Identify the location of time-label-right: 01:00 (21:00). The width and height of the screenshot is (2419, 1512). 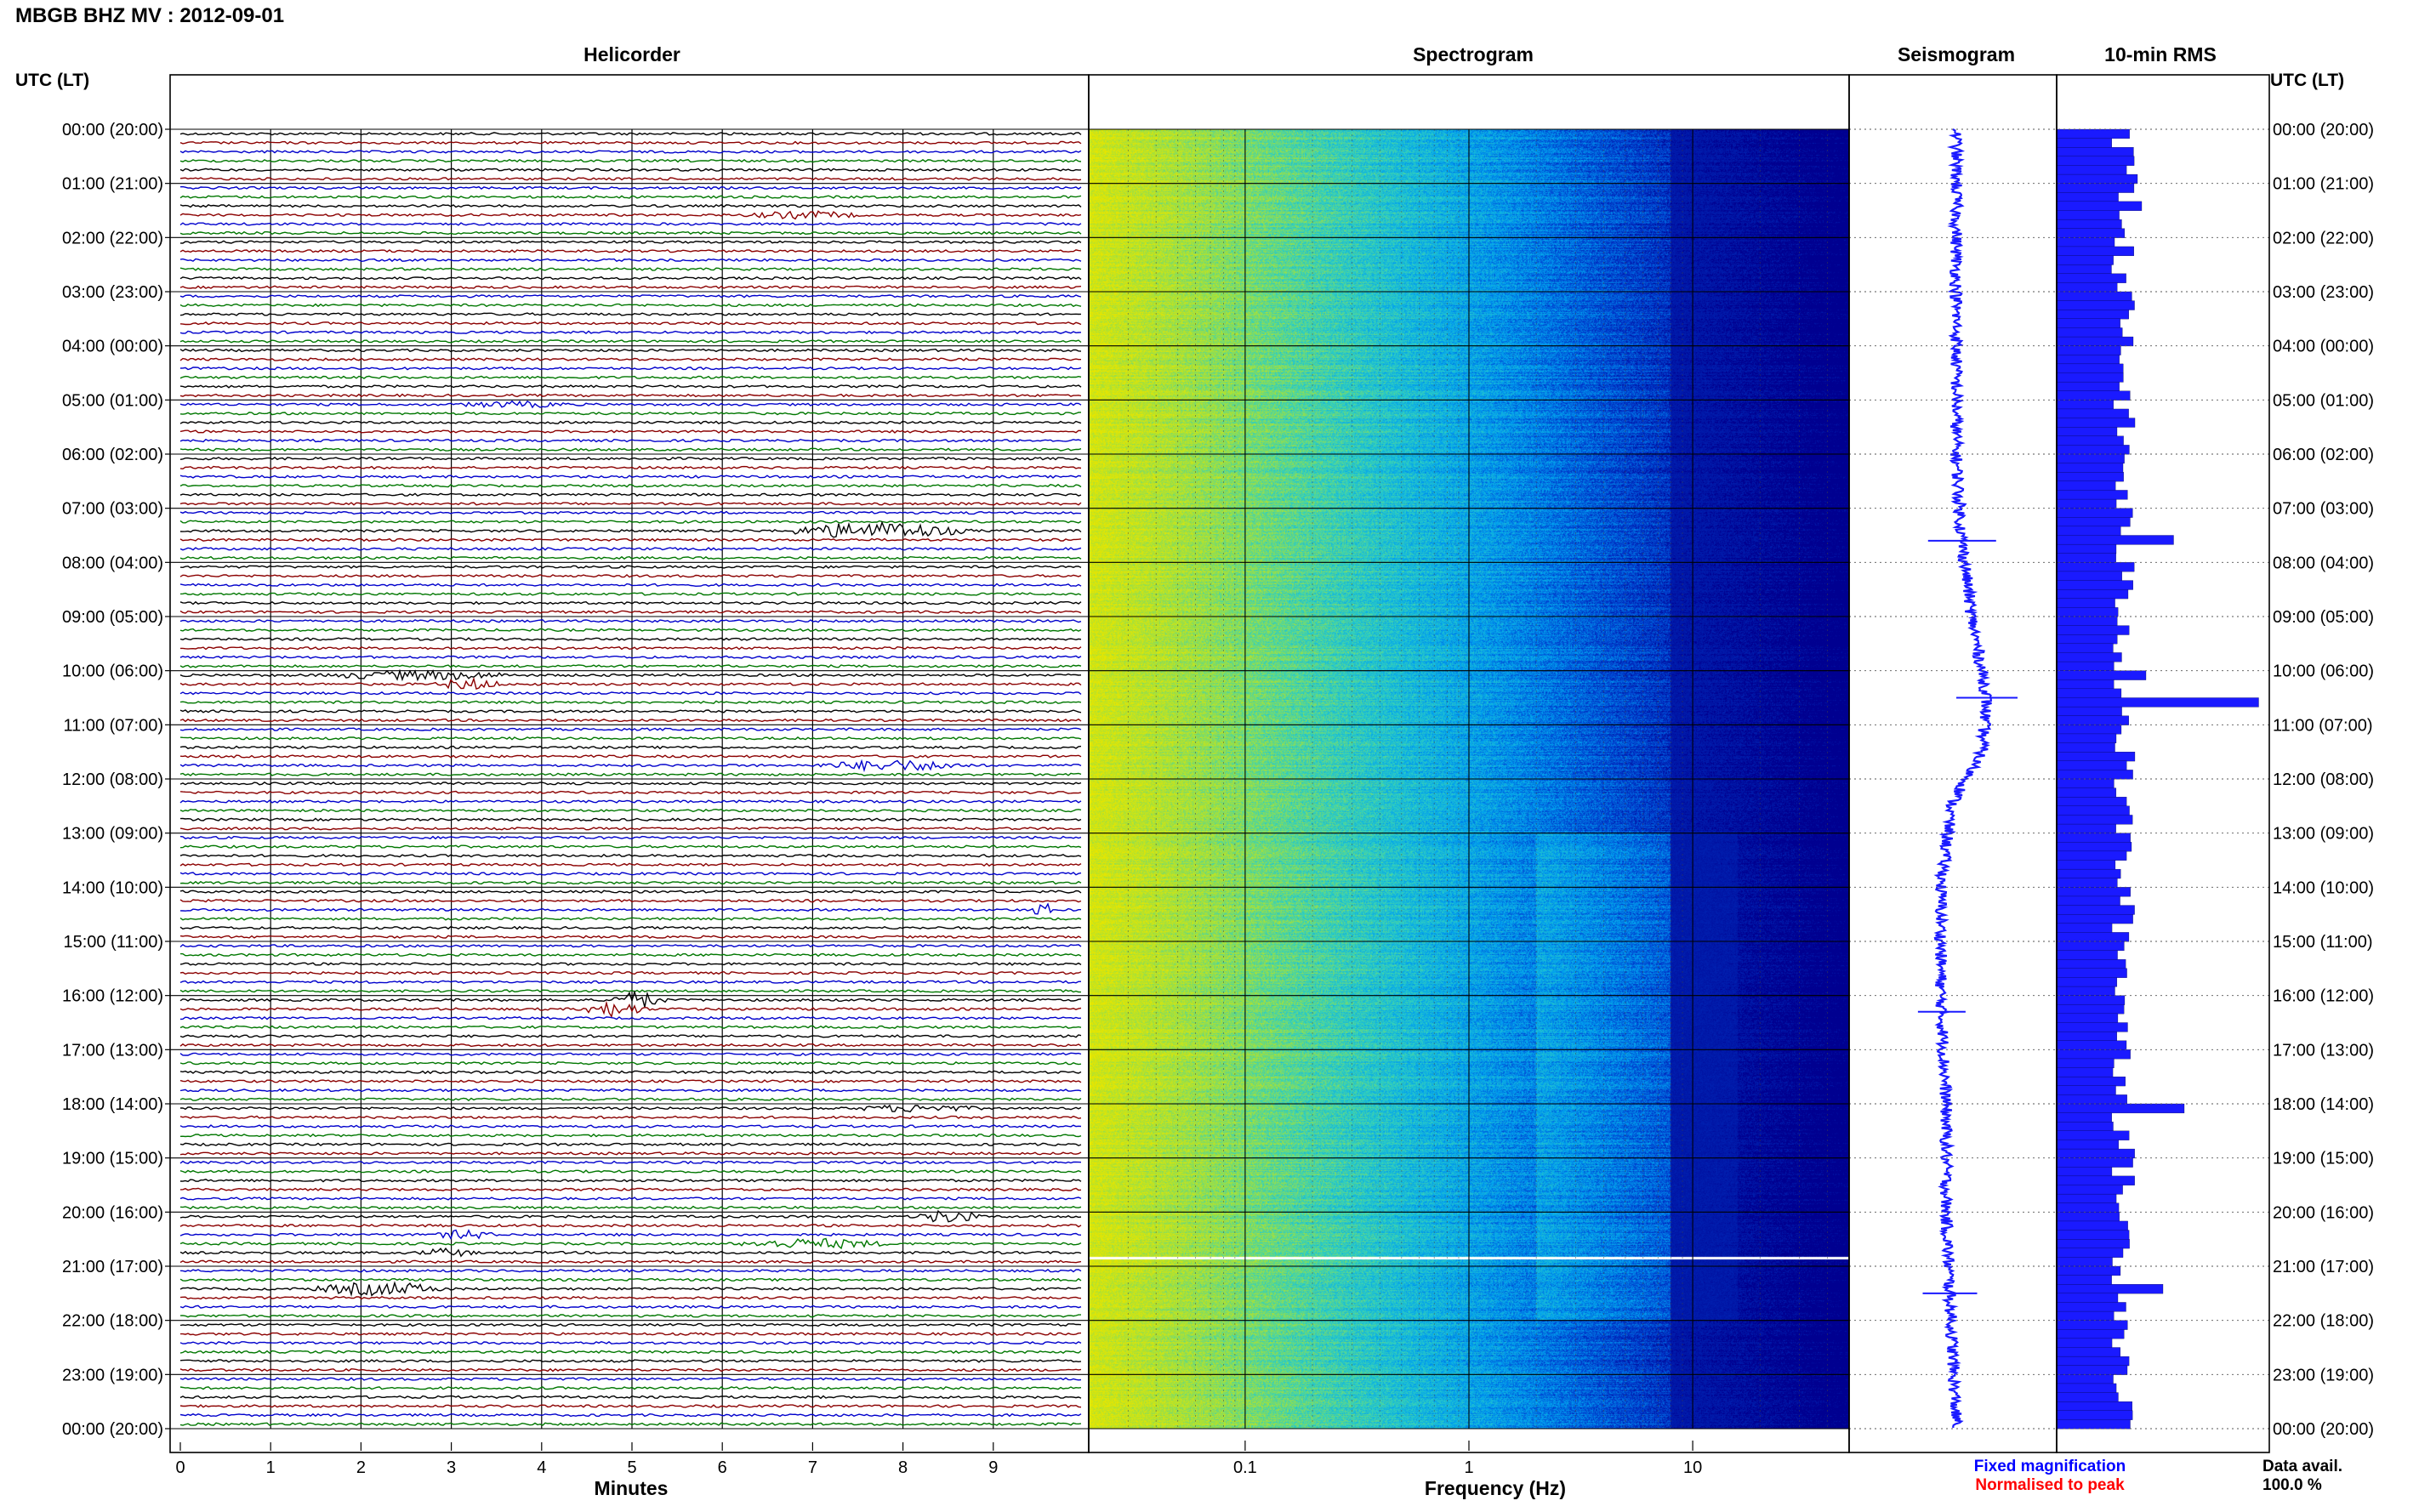
(2323, 184).